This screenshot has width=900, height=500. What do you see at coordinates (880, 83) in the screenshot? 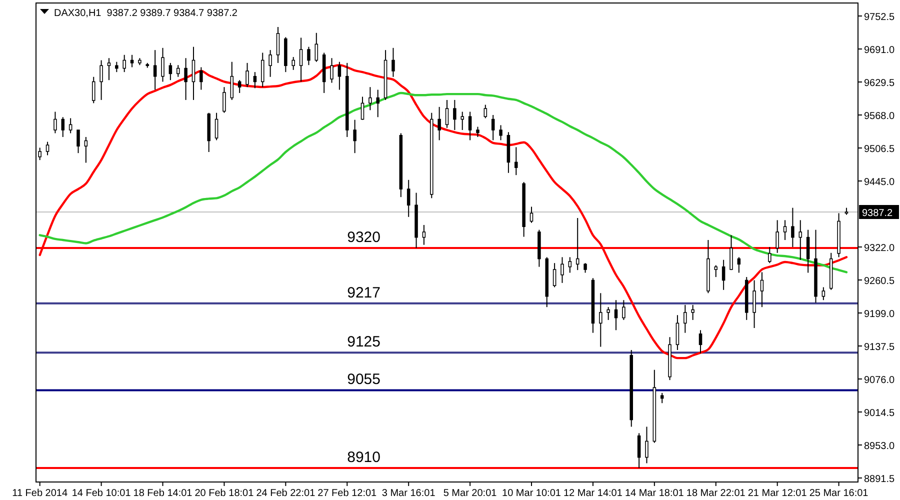
I see `y-tick-label: 9629.5` at bounding box center [880, 83].